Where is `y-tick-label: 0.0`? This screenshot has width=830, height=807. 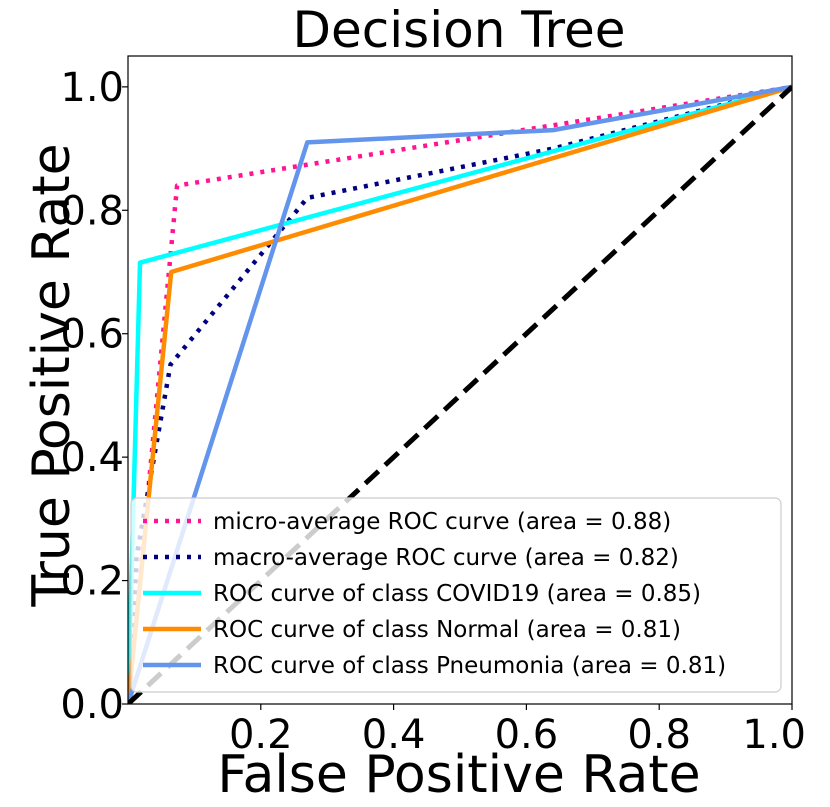 y-tick-label: 0.0 is located at coordinates (92, 705).